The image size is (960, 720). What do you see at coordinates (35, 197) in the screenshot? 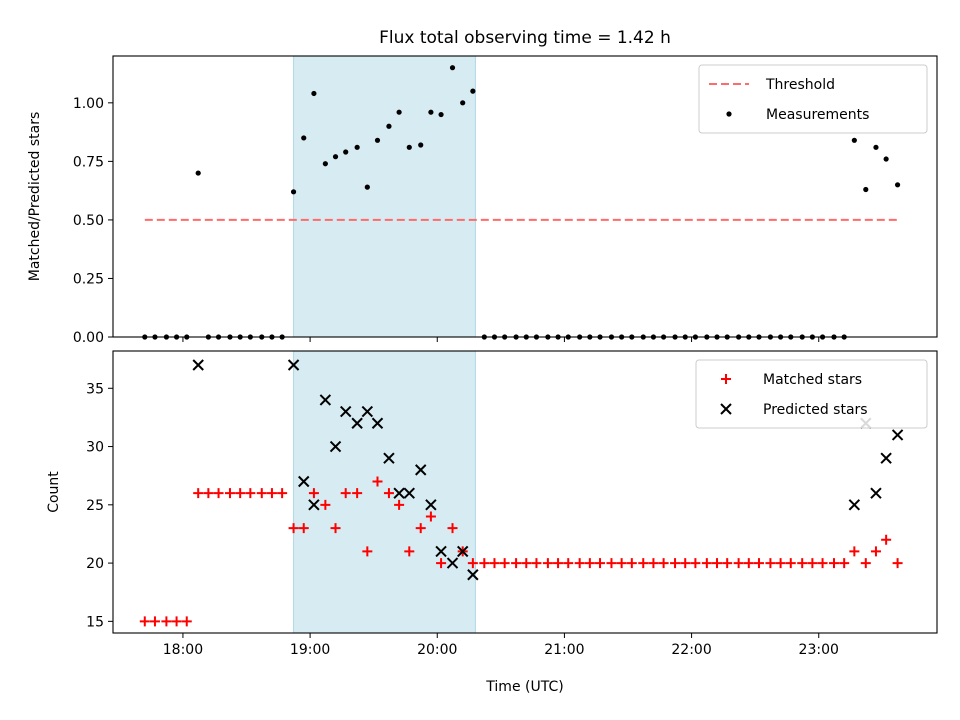
I see `y-axis-label: Matched/Predicted stars` at bounding box center [35, 197].